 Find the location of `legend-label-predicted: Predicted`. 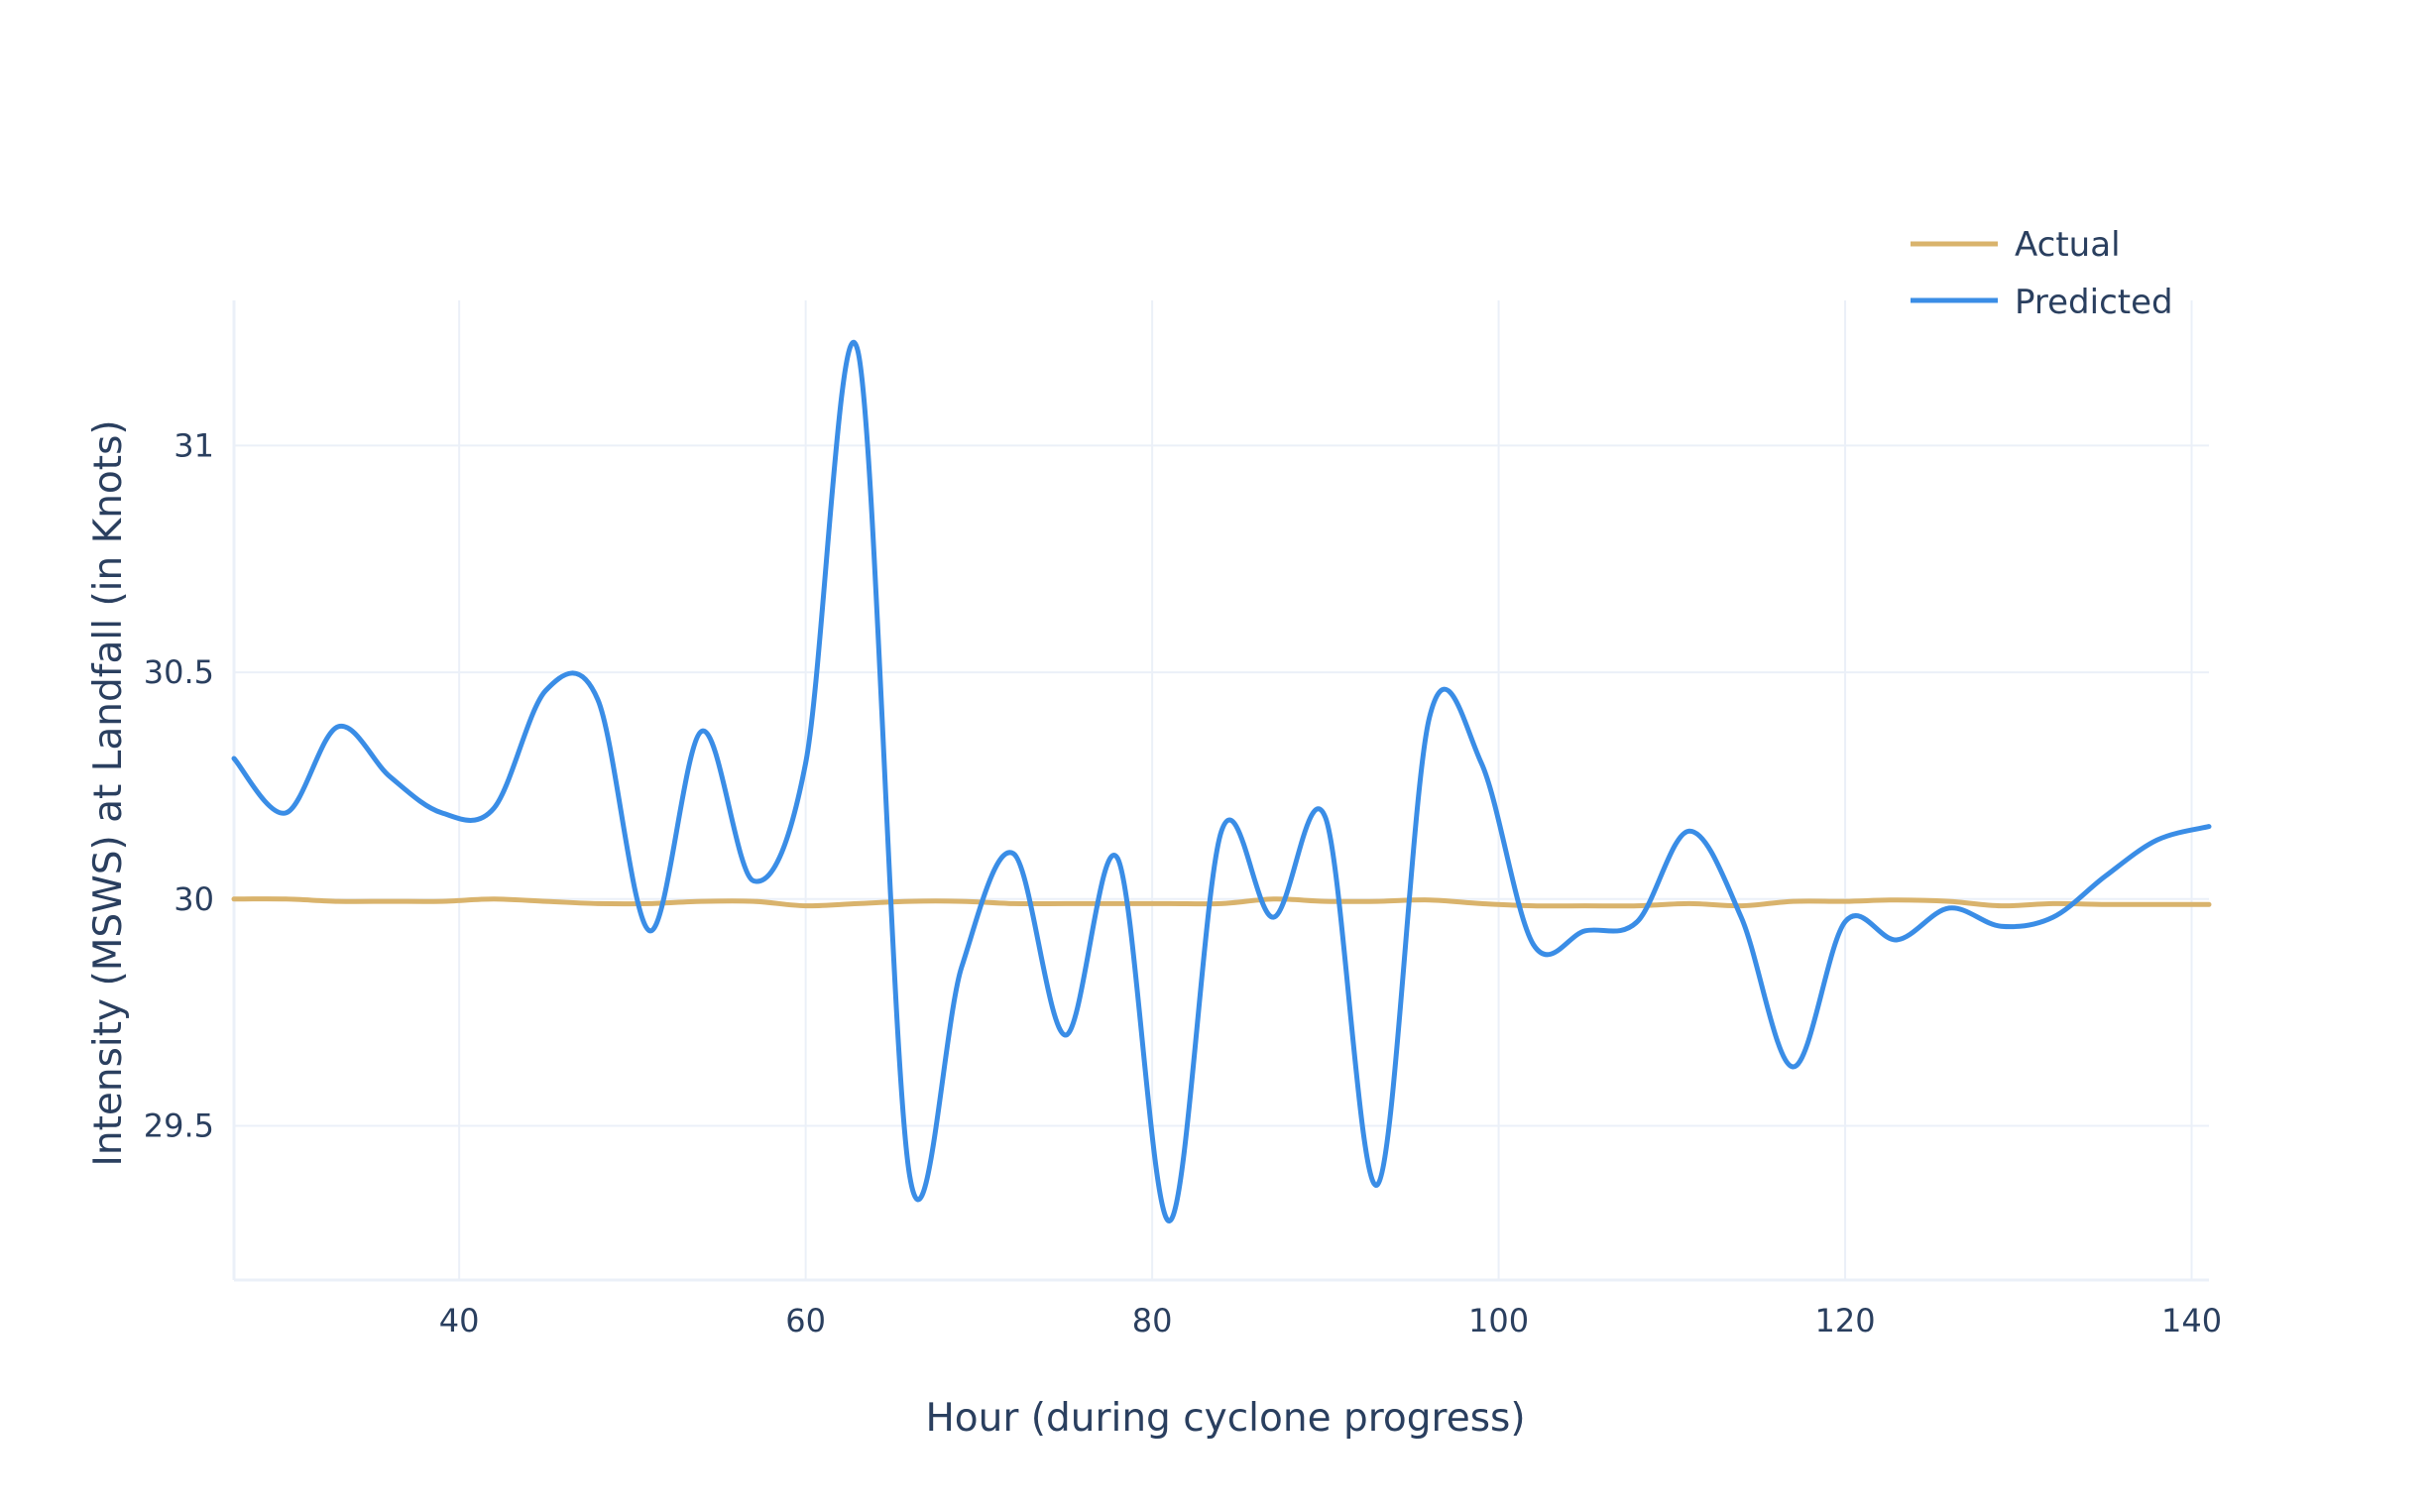

legend-label-predicted: Predicted is located at coordinates (2094, 302).